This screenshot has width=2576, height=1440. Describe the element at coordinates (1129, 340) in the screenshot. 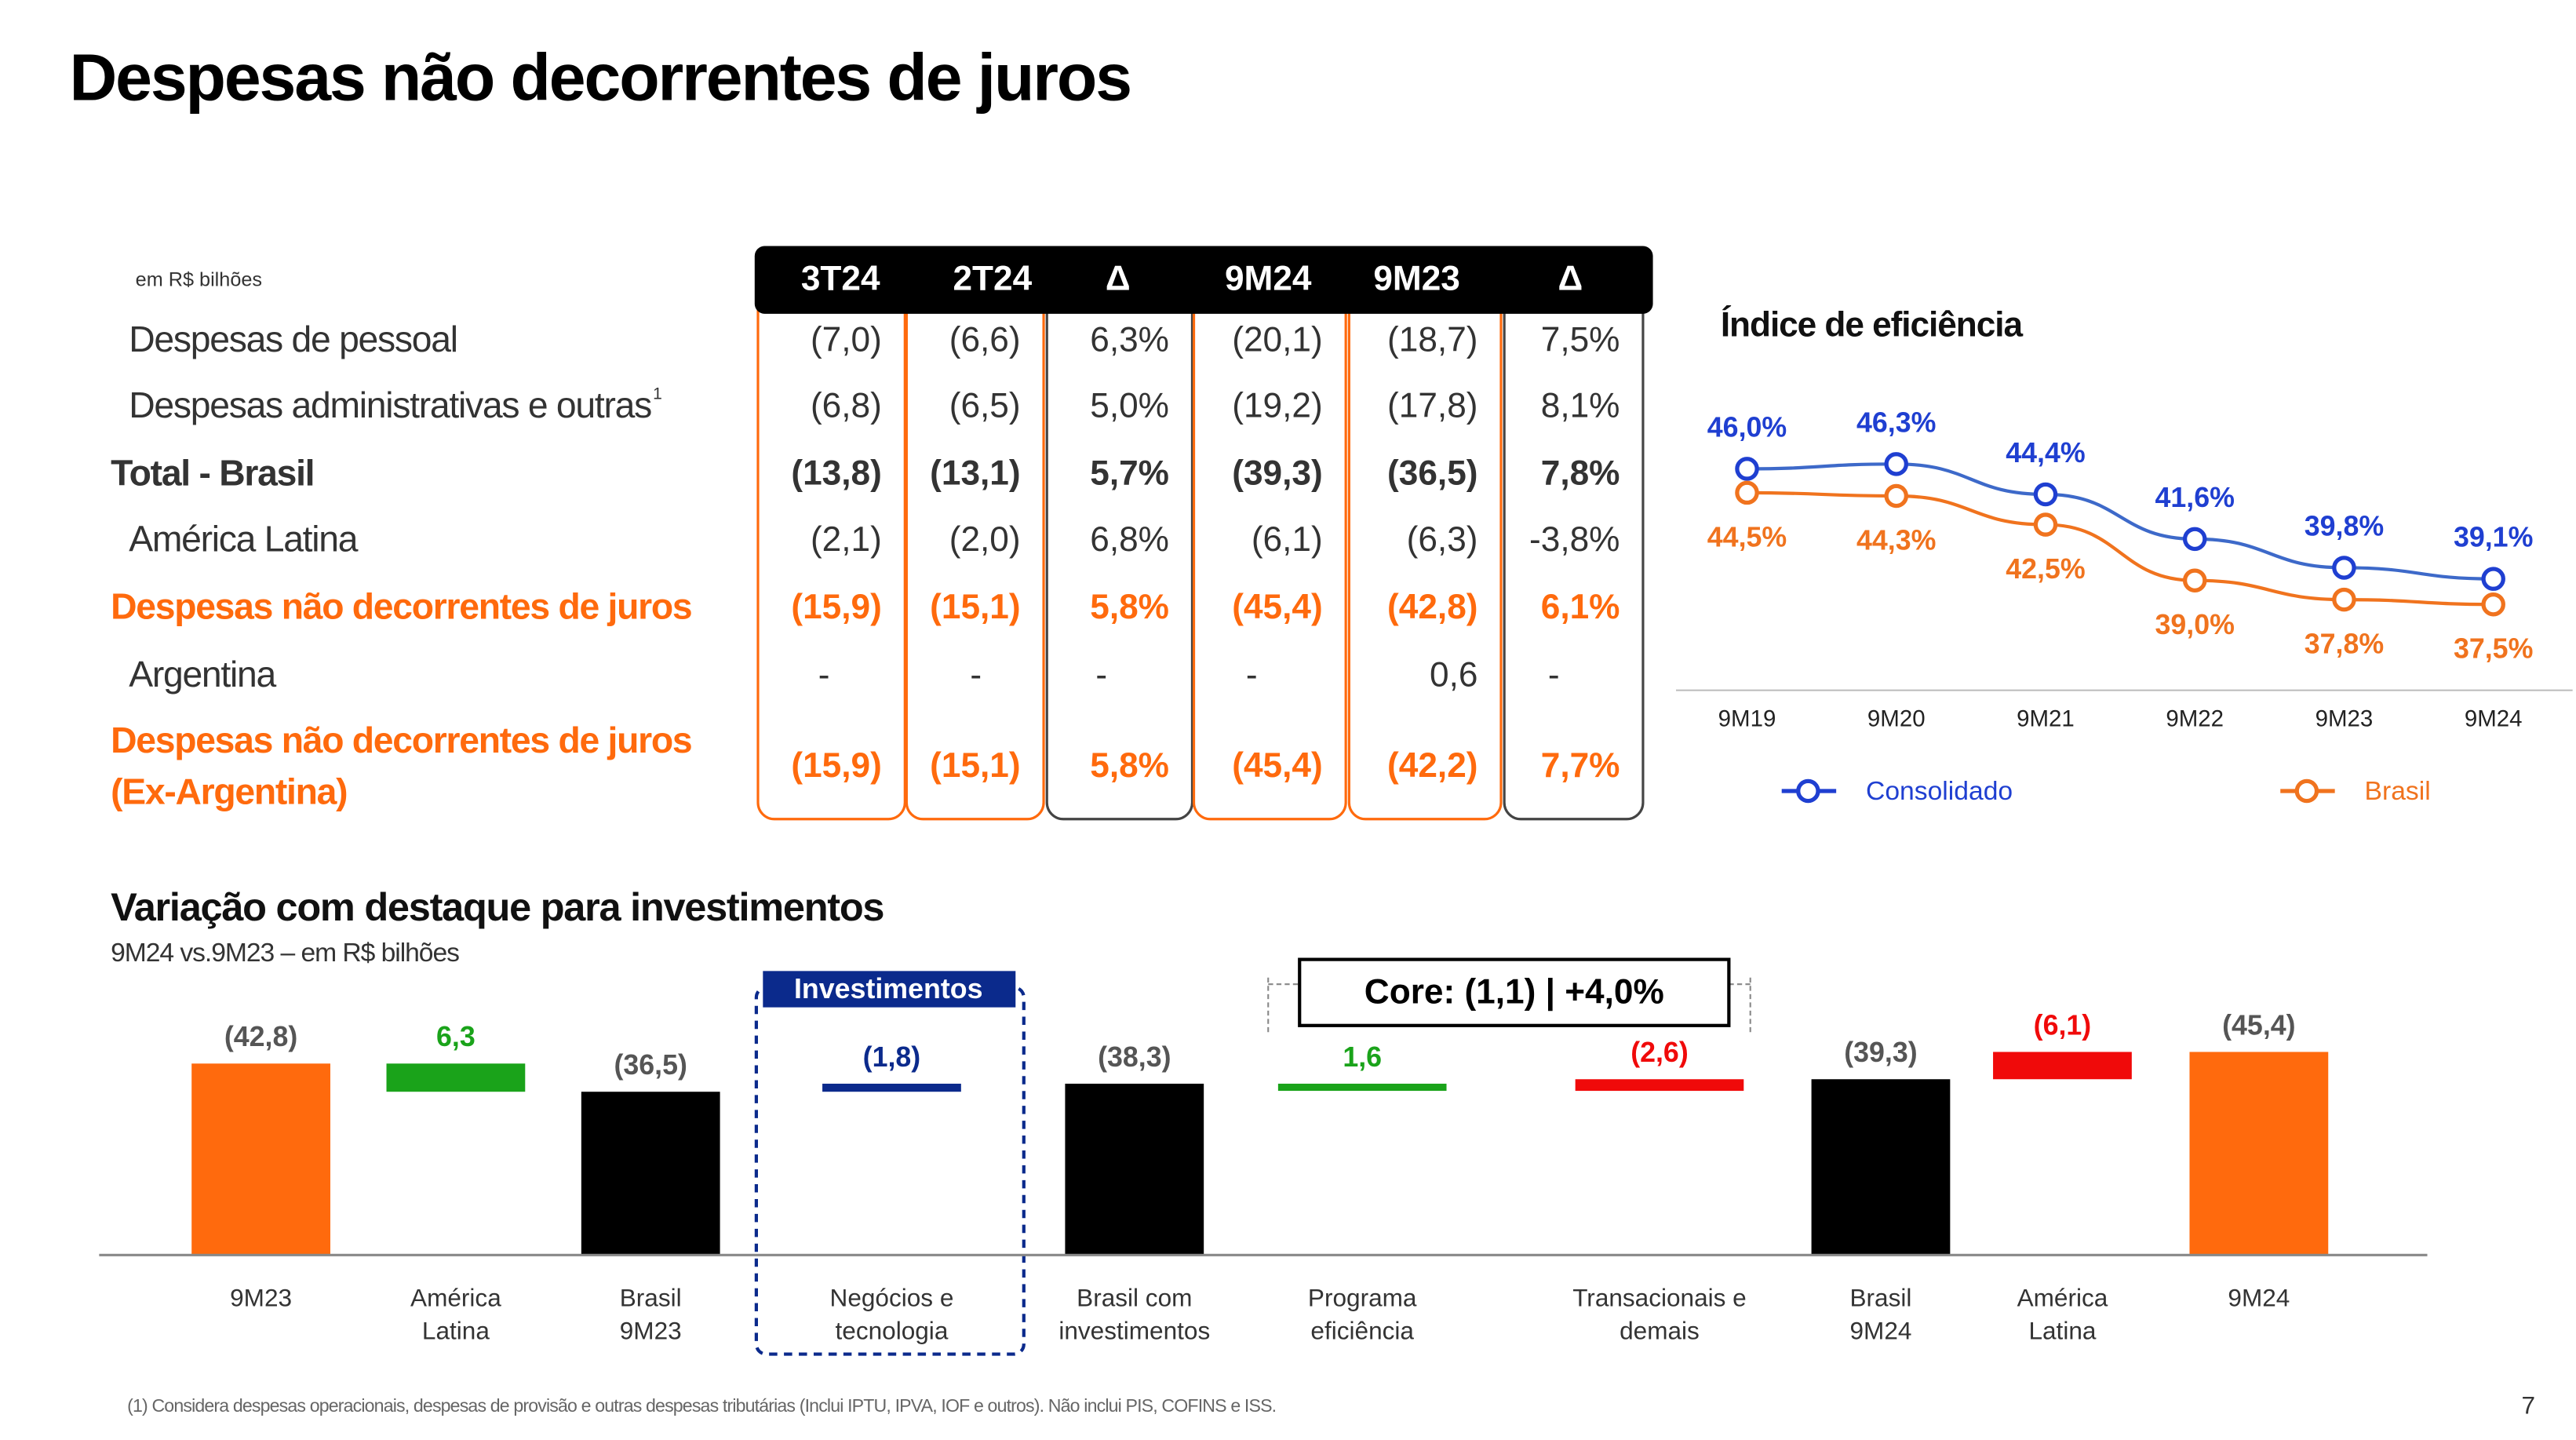

I see `table-cell: 6,3%` at that location.